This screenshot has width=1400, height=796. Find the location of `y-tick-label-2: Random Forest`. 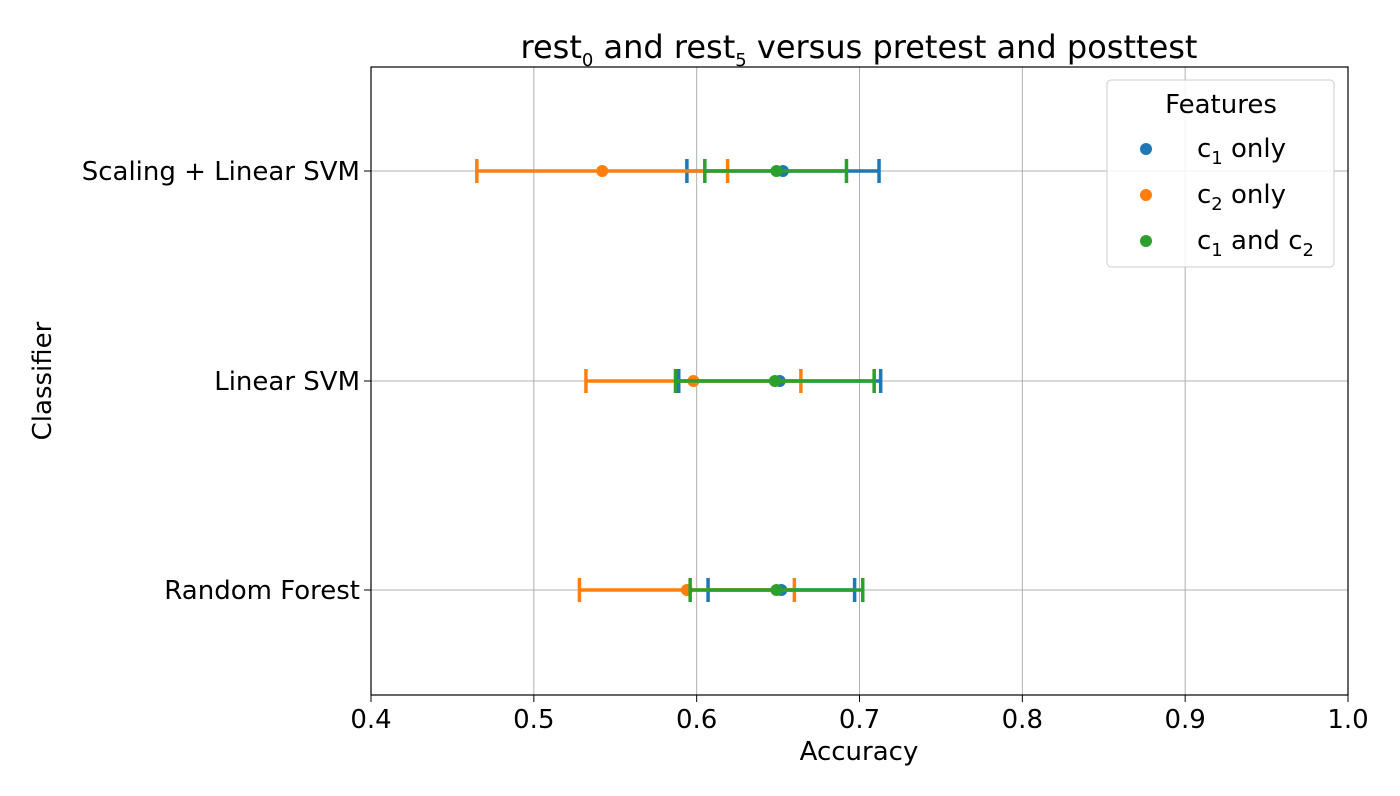

y-tick-label-2: Random Forest is located at coordinates (262, 591).